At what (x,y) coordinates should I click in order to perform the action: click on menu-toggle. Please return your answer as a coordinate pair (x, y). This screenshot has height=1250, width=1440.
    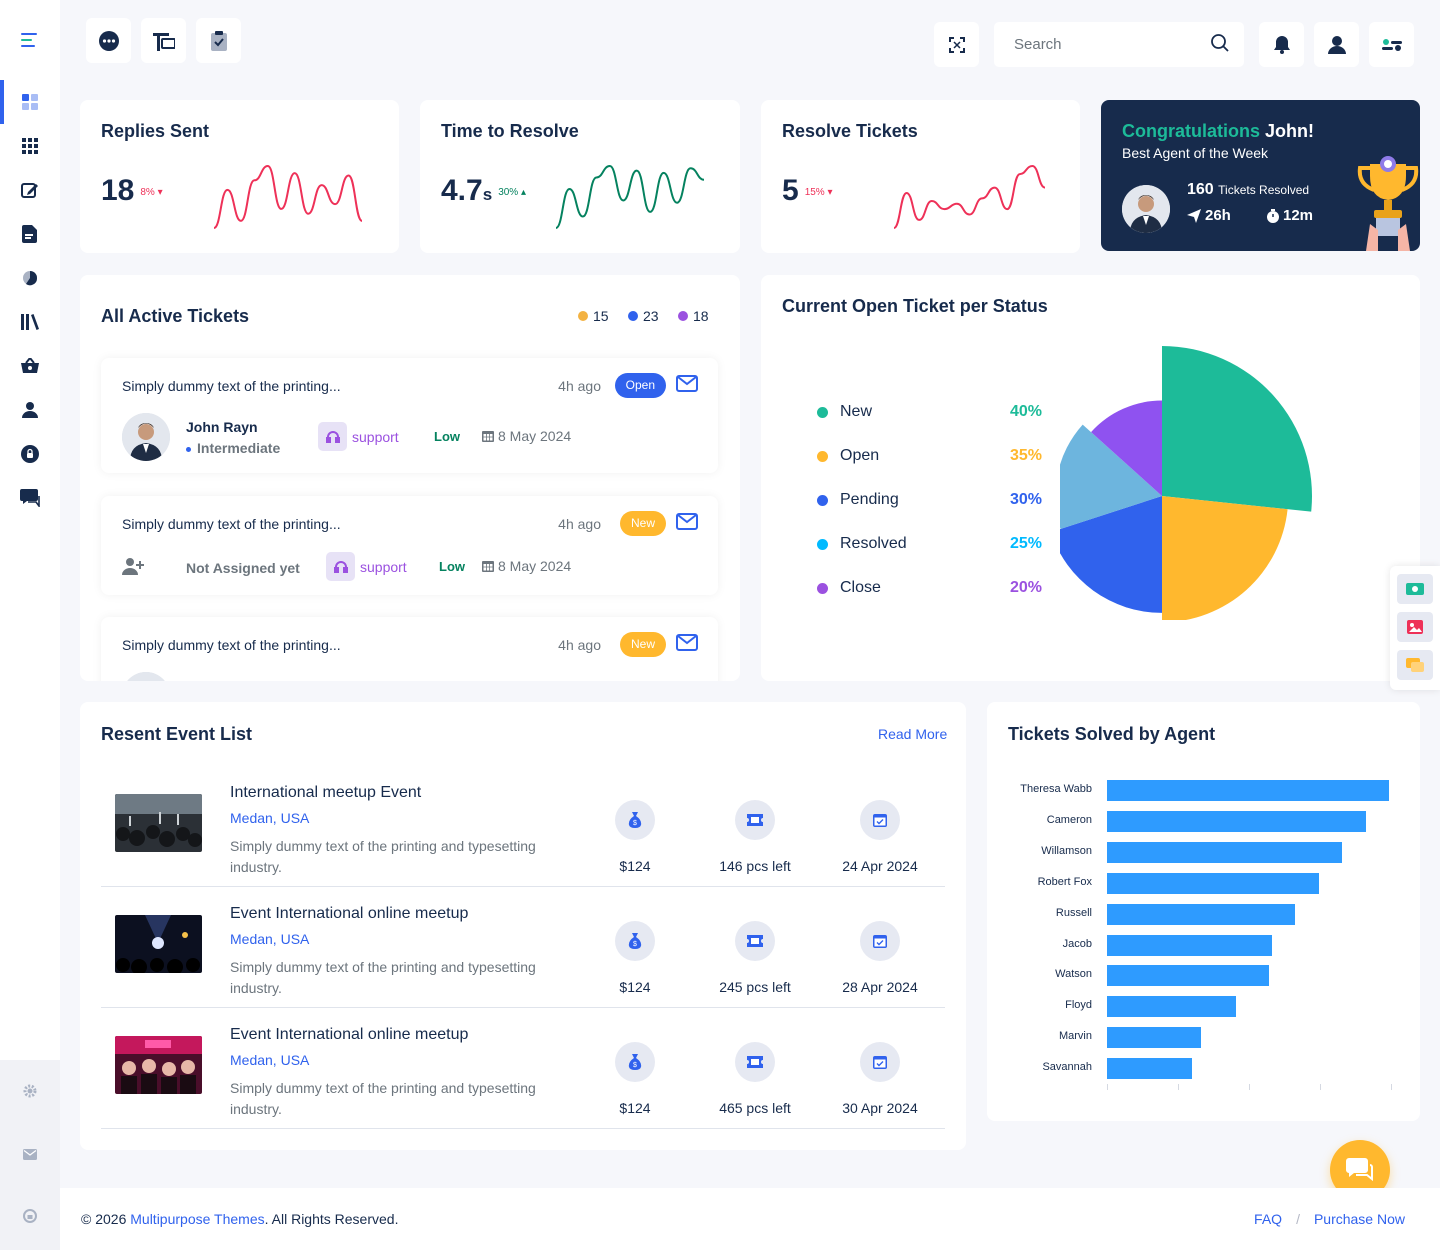
    Looking at the image, I should click on (30, 40).